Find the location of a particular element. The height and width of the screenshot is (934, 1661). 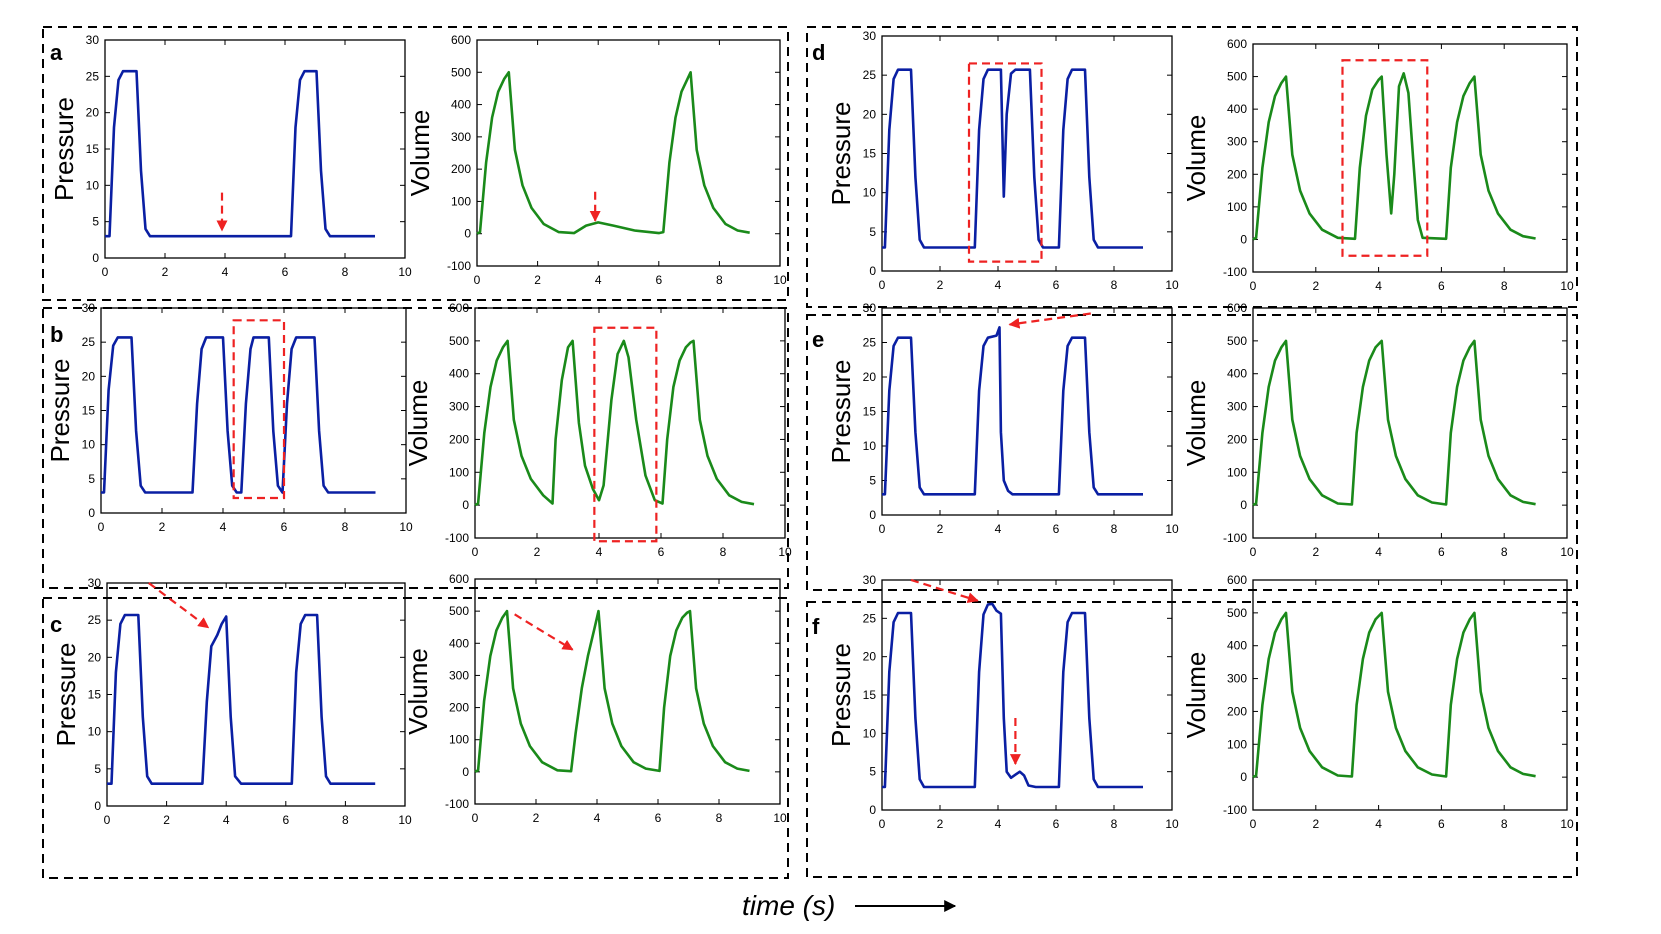

chart-d-pressure: 0 2 4 6 8 10 0 5 10 15 20 25 30 Pressure is located at coordinates (1002, 160).